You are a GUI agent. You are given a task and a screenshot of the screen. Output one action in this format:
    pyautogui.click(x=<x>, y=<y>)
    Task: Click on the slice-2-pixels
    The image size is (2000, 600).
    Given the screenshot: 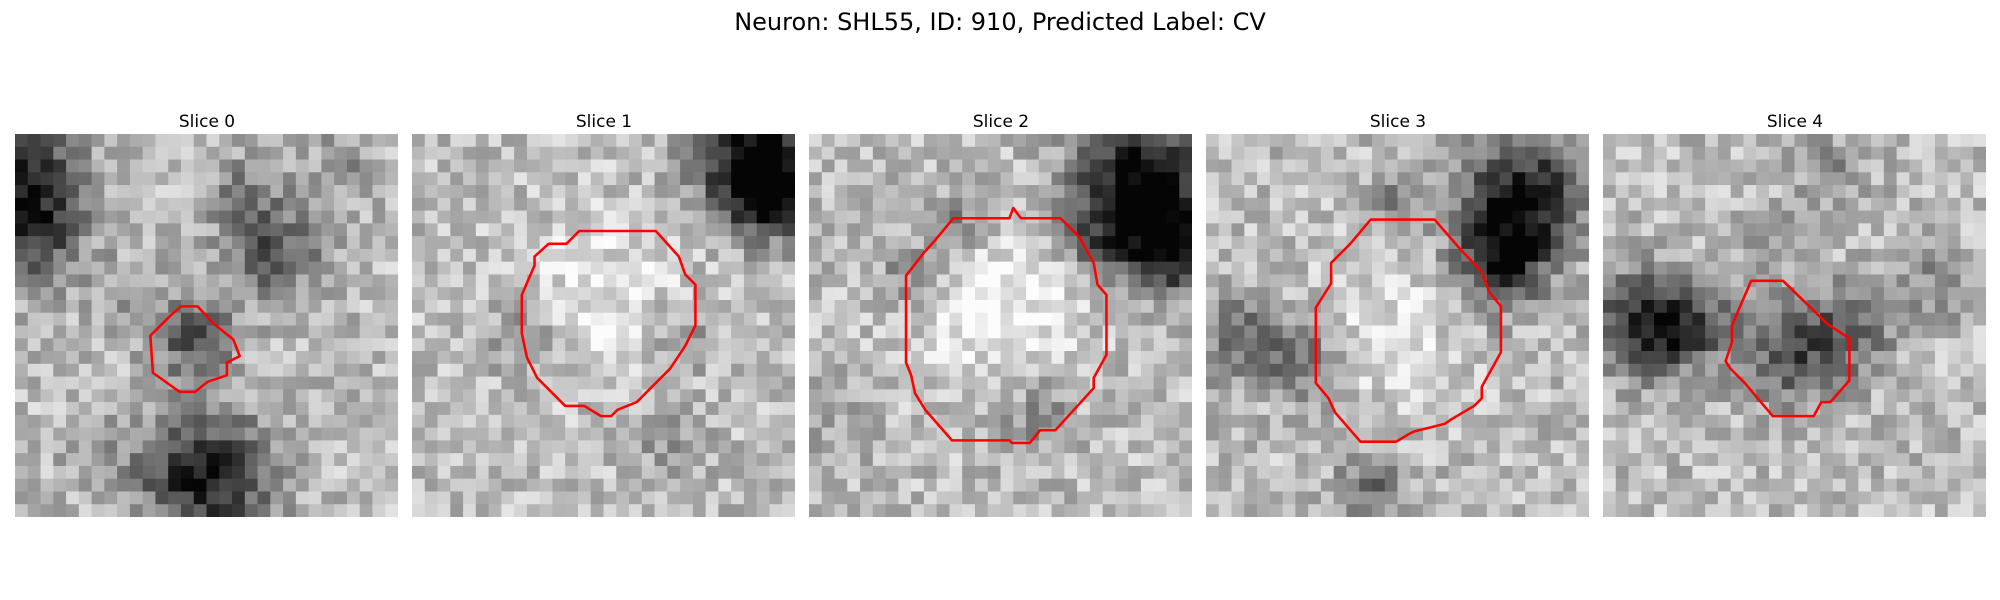 What is the action you would take?
    pyautogui.click(x=1000, y=325)
    